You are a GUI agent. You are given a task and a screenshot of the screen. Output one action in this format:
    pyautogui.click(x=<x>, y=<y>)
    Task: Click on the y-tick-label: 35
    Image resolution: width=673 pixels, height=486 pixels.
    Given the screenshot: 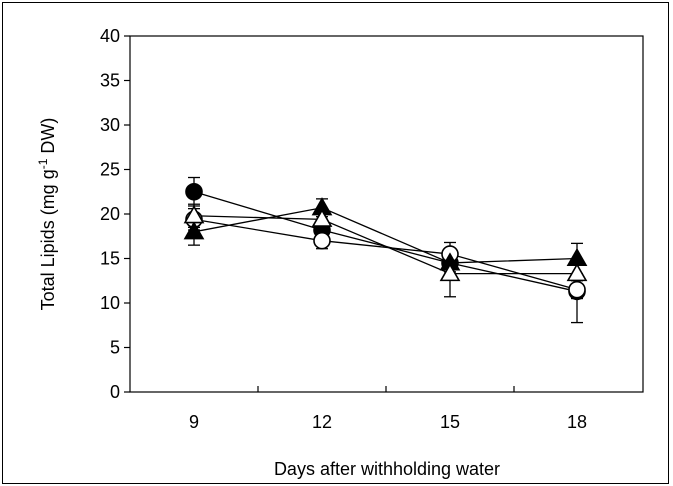 What is the action you would take?
    pyautogui.click(x=110, y=81)
    